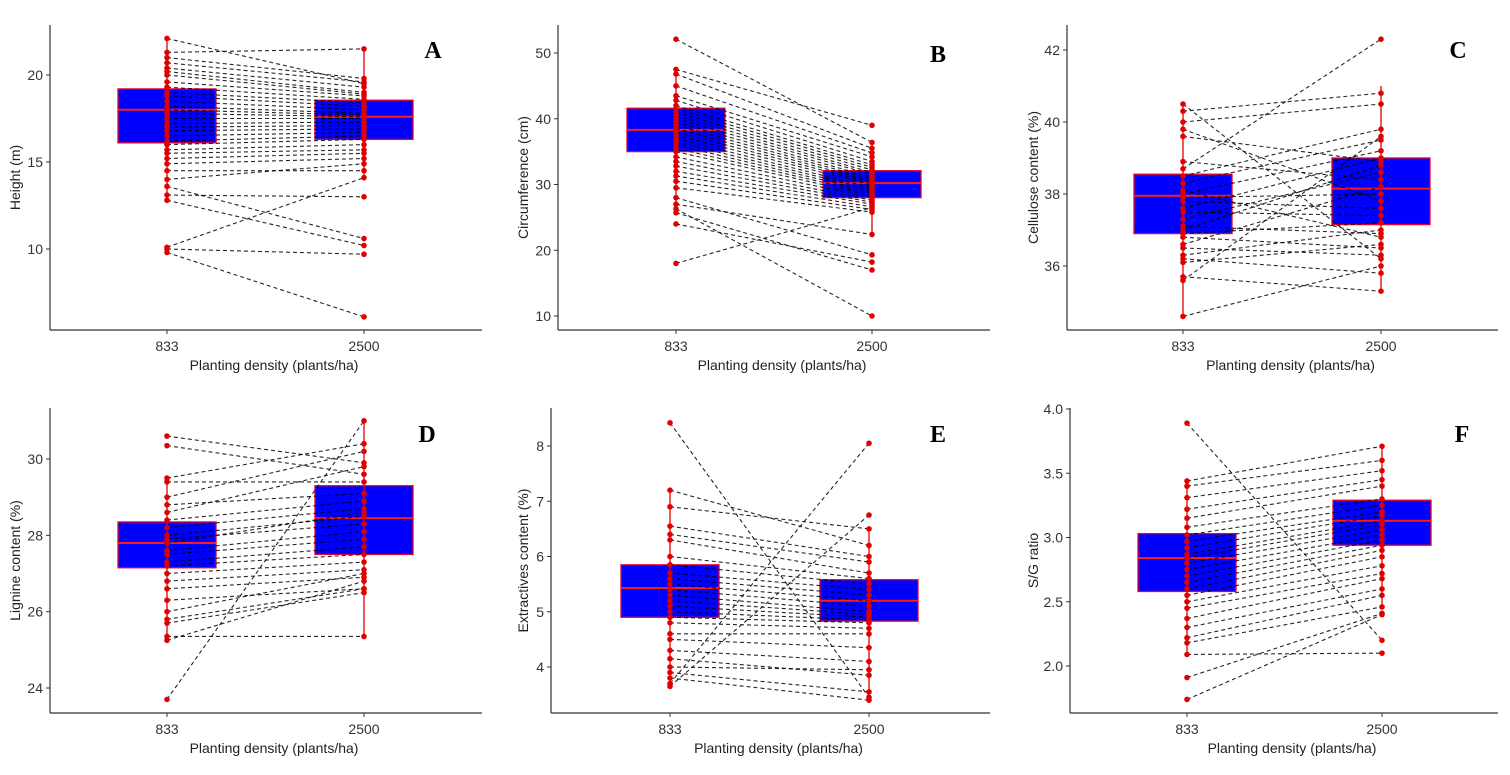 The image size is (1510, 775). I want to click on y-tick-label: 26, so click(35, 612).